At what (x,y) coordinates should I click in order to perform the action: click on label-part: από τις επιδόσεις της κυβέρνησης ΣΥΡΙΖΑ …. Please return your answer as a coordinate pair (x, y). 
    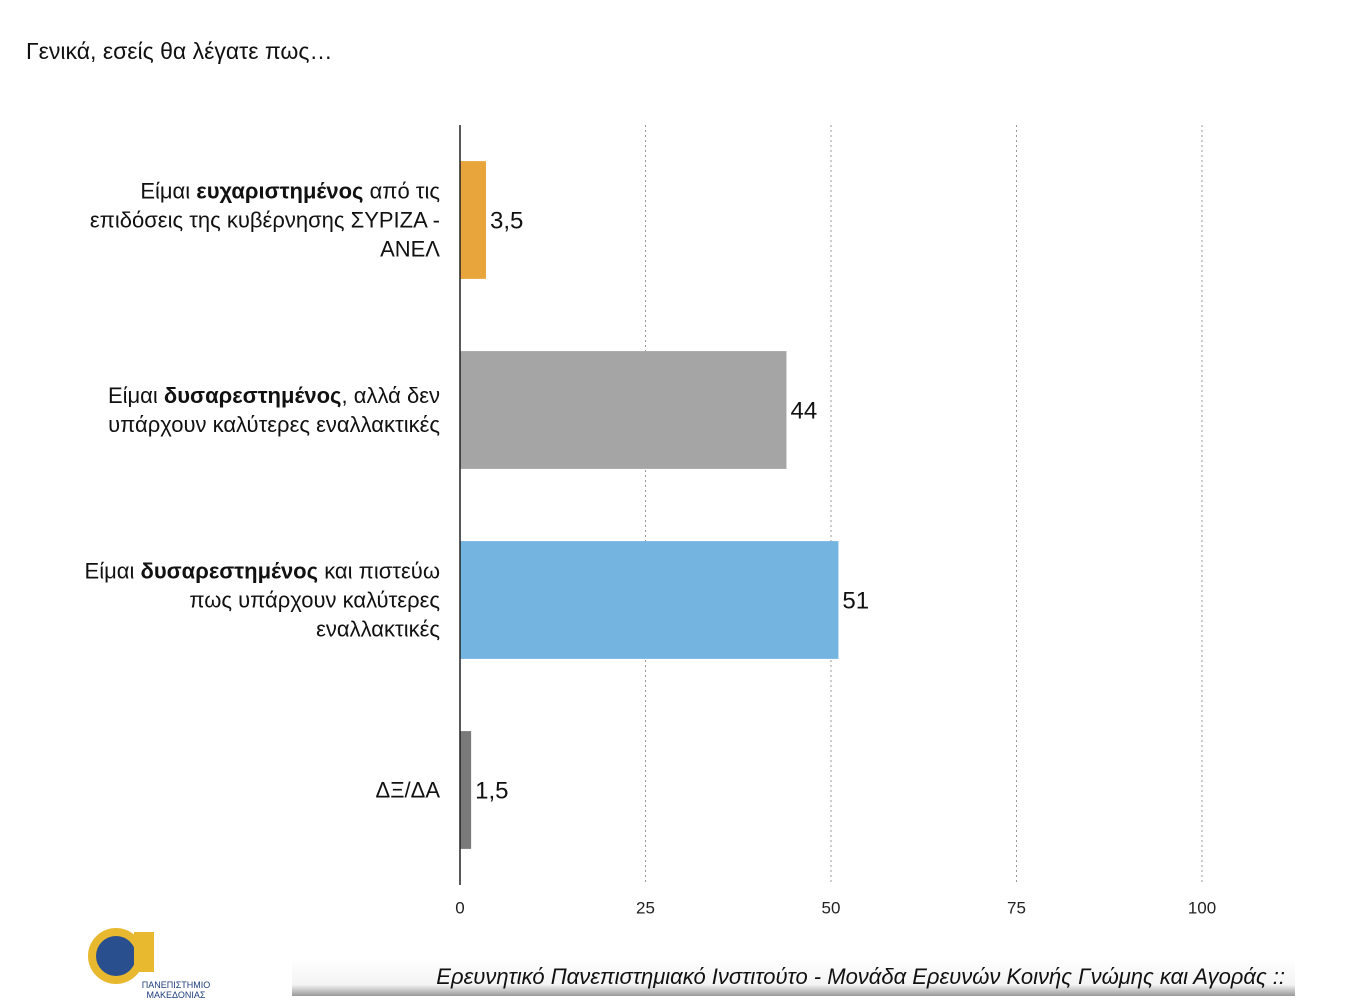
    Looking at the image, I should click on (264, 220).